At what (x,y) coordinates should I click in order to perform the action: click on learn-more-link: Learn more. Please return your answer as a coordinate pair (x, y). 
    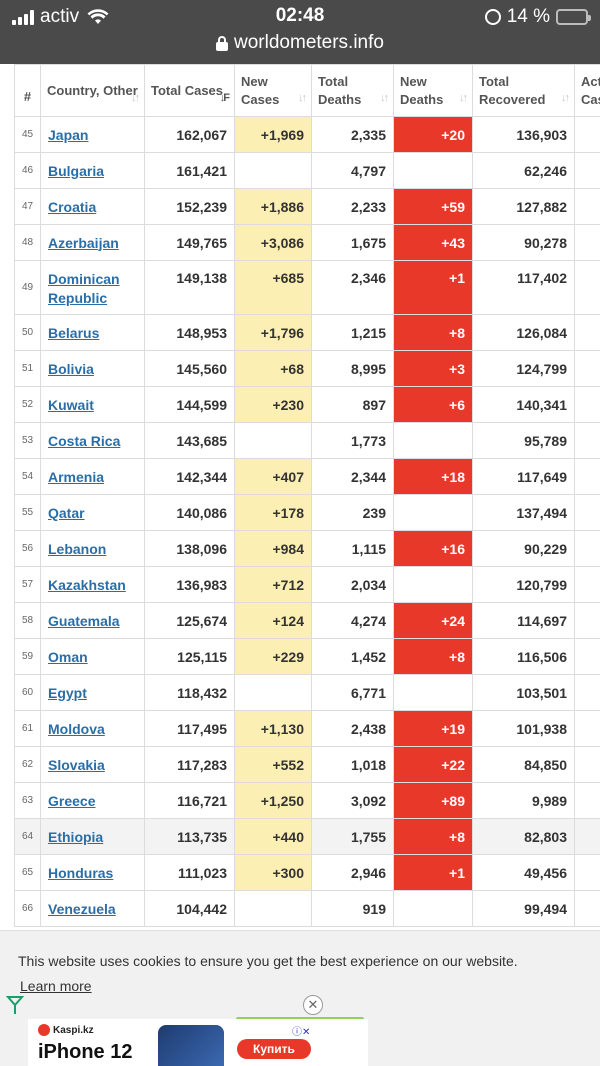
    Looking at the image, I should click on (56, 986).